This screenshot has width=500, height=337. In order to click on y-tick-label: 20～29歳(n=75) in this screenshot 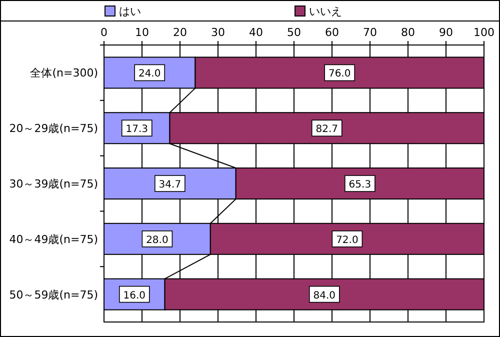, I will do `click(53, 129)`.